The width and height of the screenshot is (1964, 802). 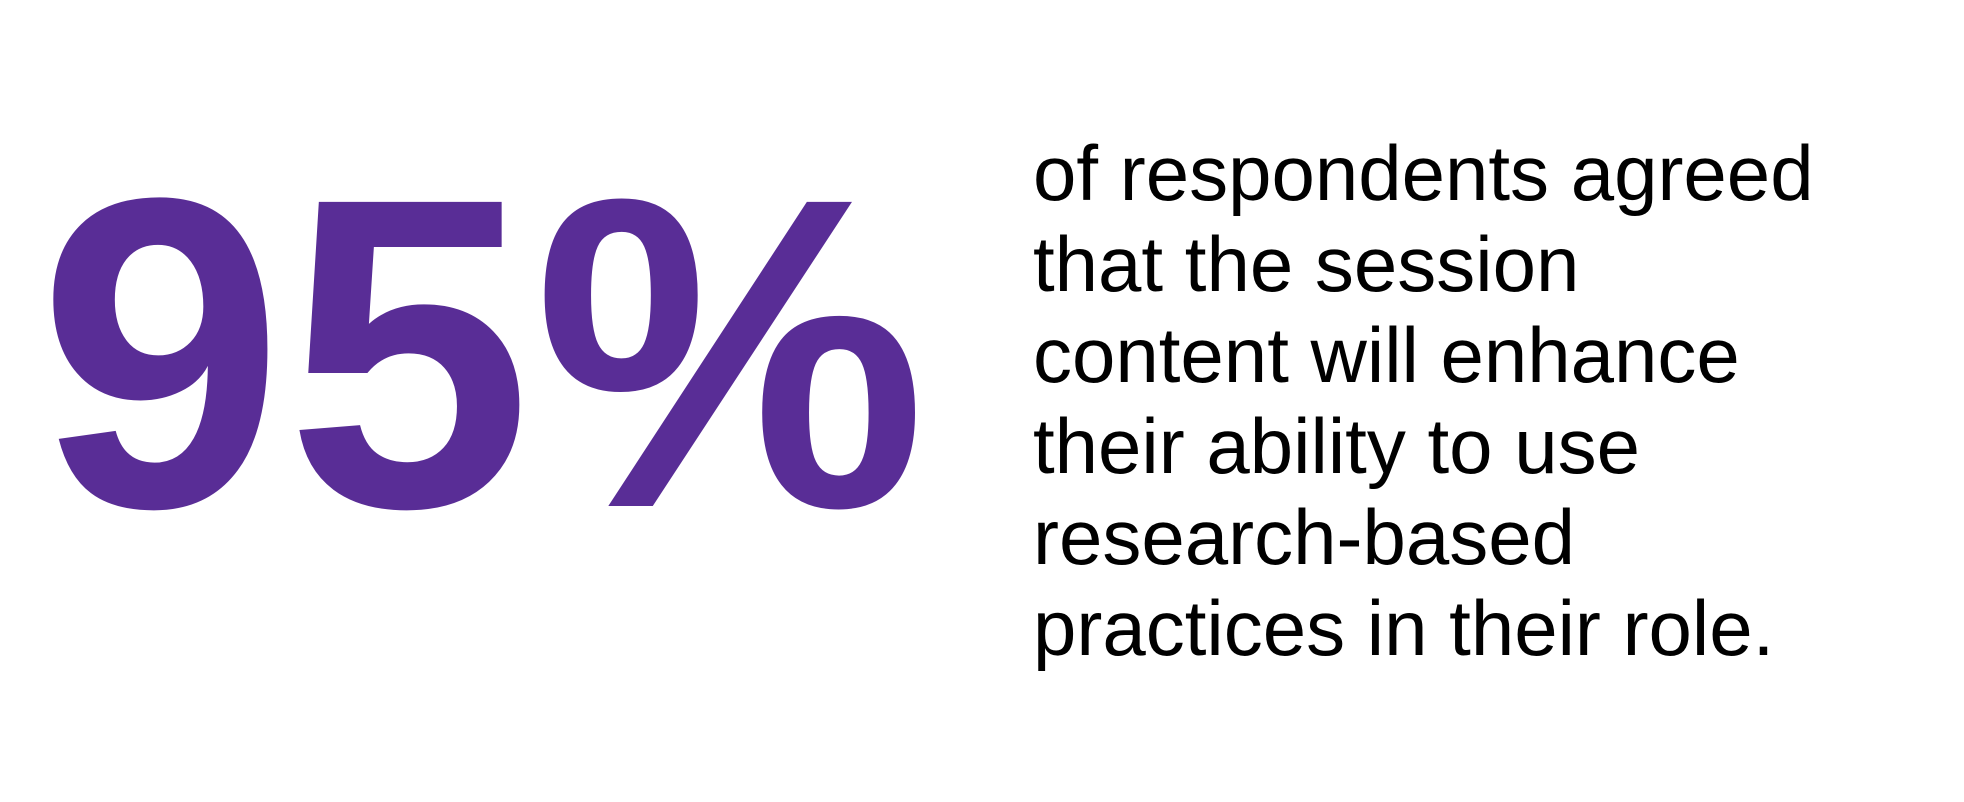 What do you see at coordinates (1304, 537) in the screenshot?
I see `description-line: research-based` at bounding box center [1304, 537].